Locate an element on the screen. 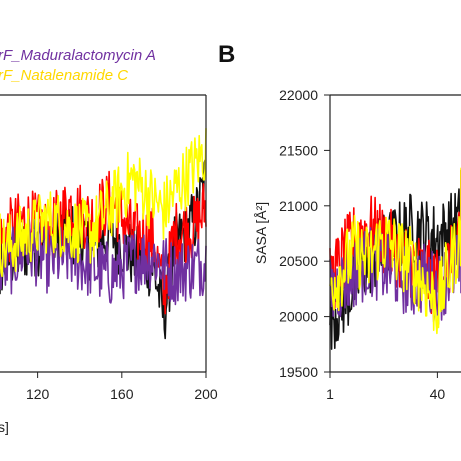 This screenshot has height=461, width=461. panel-a-x-tick-label: 200 is located at coordinates (206, 394).